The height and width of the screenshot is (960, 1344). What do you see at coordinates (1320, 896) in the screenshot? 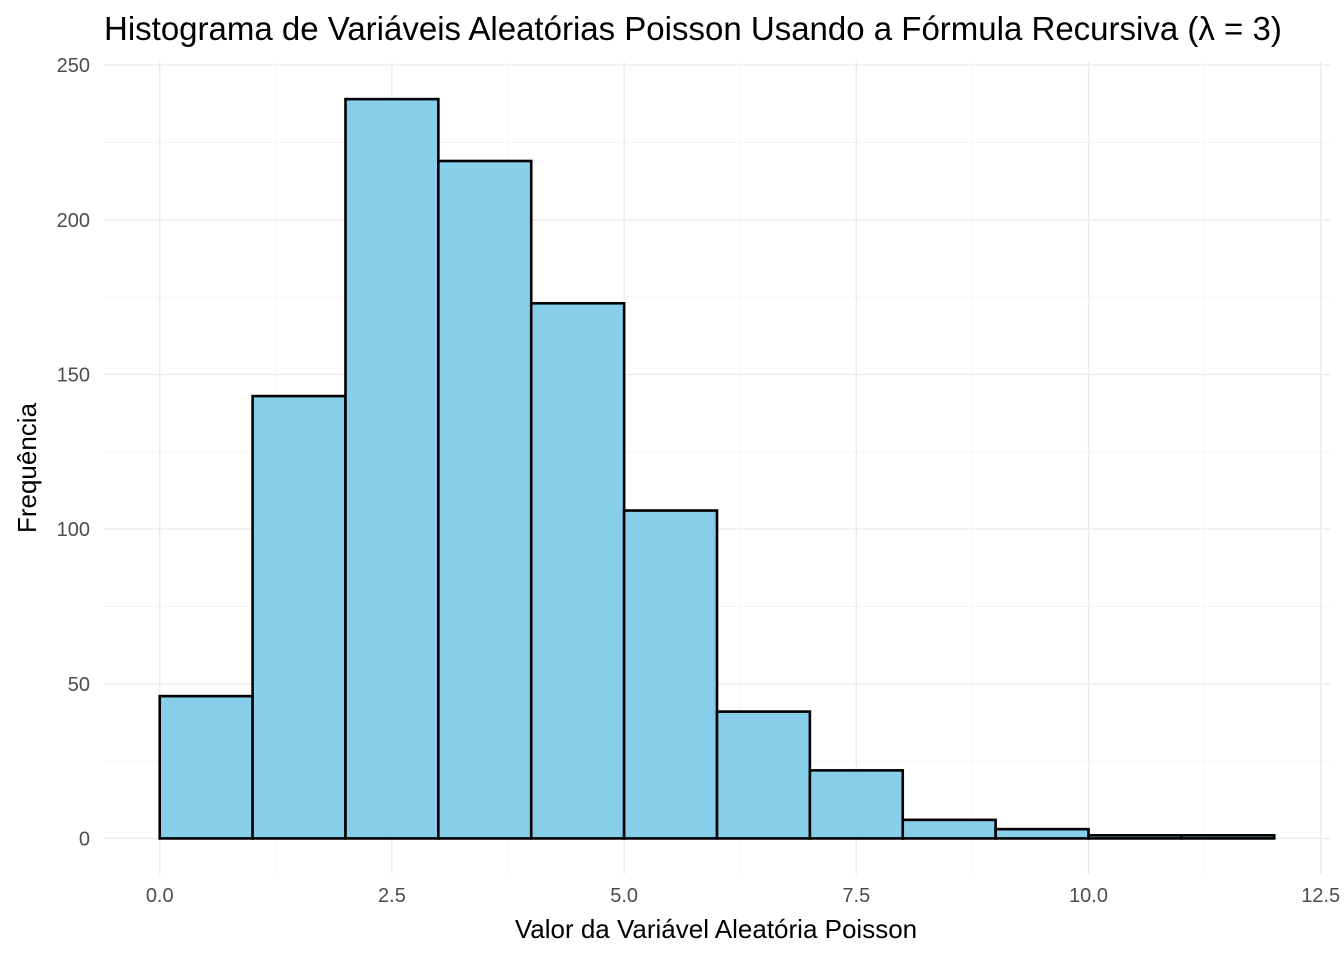
I see `x-tick-label: 12.5` at bounding box center [1320, 896].